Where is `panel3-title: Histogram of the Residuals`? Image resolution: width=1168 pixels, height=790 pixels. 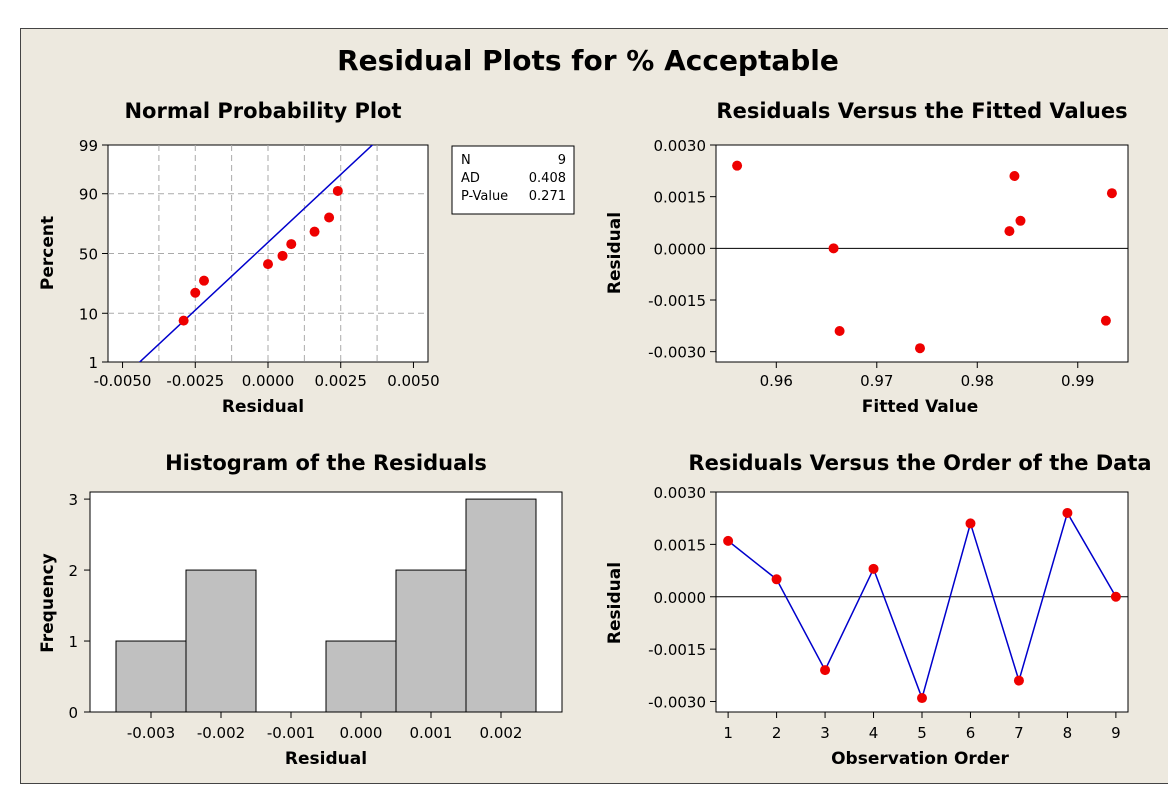 panel3-title: Histogram of the Residuals is located at coordinates (326, 463).